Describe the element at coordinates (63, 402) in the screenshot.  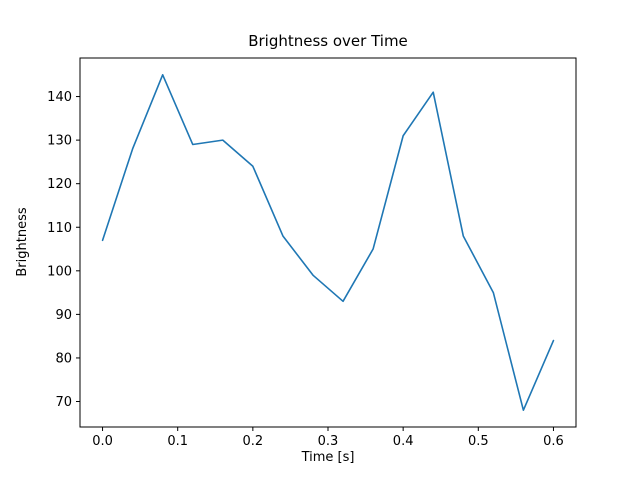
I see `y-tick-label: 70` at that location.